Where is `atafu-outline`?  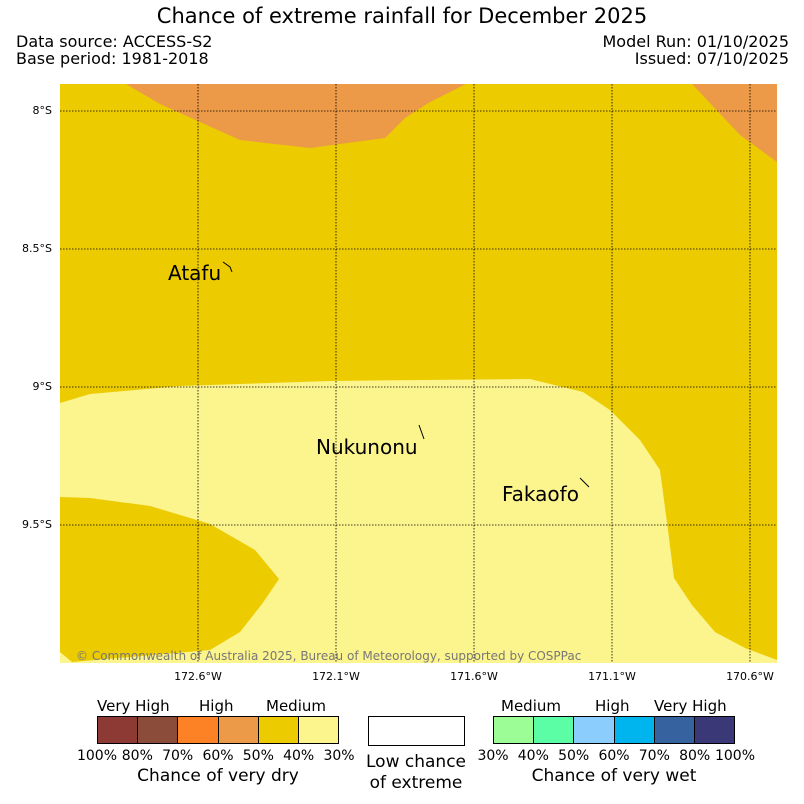
atafu-outline is located at coordinates (227, 267).